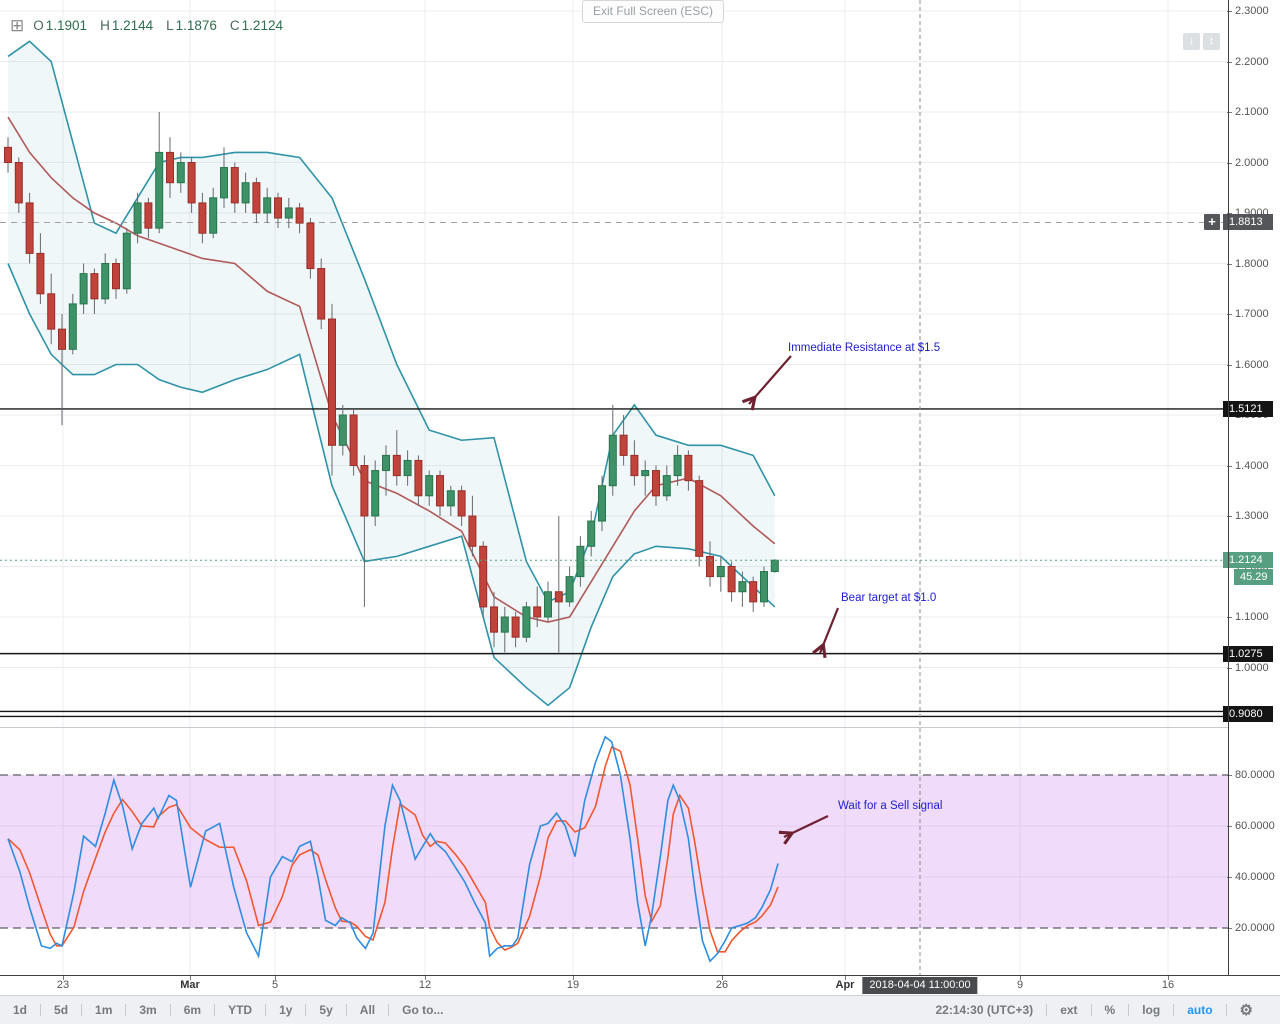 The height and width of the screenshot is (1024, 1280). Describe the element at coordinates (240, 1010) in the screenshot. I see `range-button-ytd: YTD` at that location.